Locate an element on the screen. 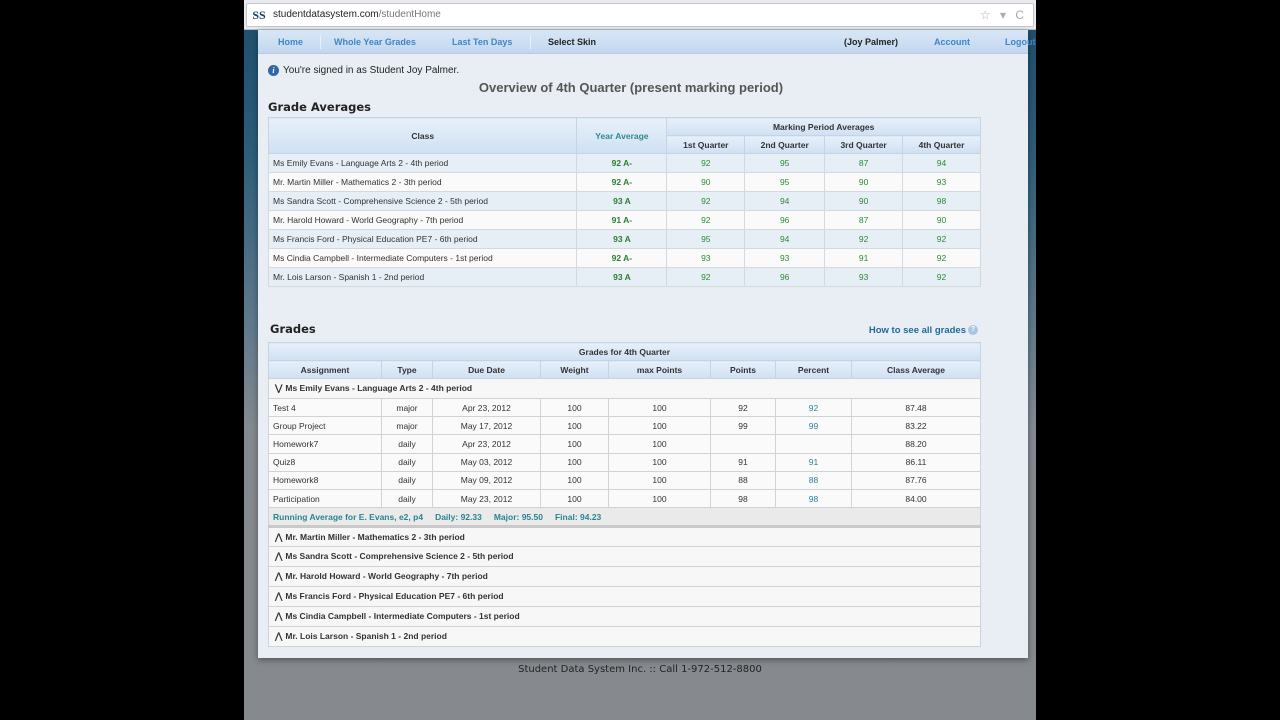 The width and height of the screenshot is (1280, 720). header-q3: 3rd Quarter is located at coordinates (864, 144).